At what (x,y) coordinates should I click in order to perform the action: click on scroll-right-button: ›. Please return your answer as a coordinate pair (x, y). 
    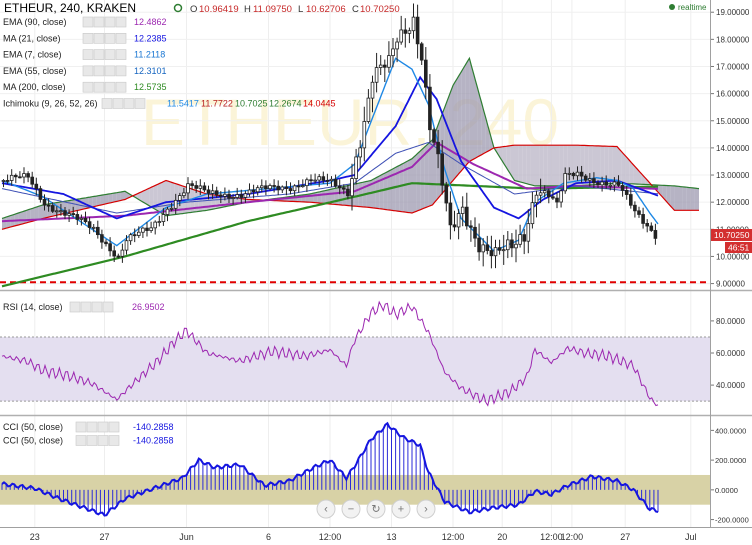
    Looking at the image, I should click on (426, 509).